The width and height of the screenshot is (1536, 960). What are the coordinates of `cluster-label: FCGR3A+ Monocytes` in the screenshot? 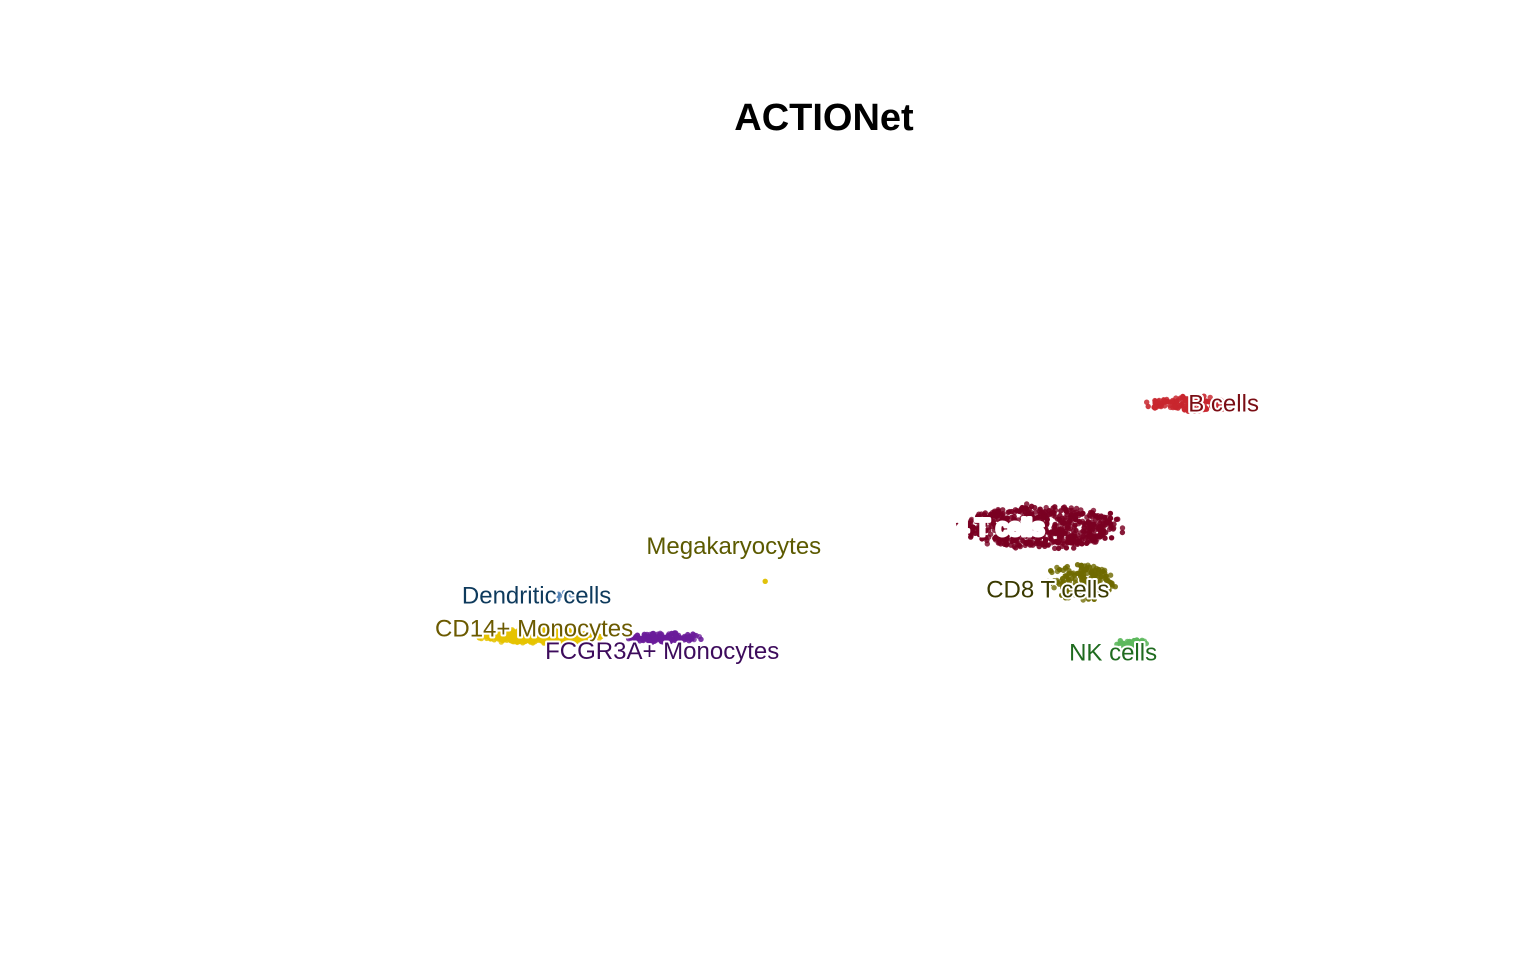 It's located at (662, 651).